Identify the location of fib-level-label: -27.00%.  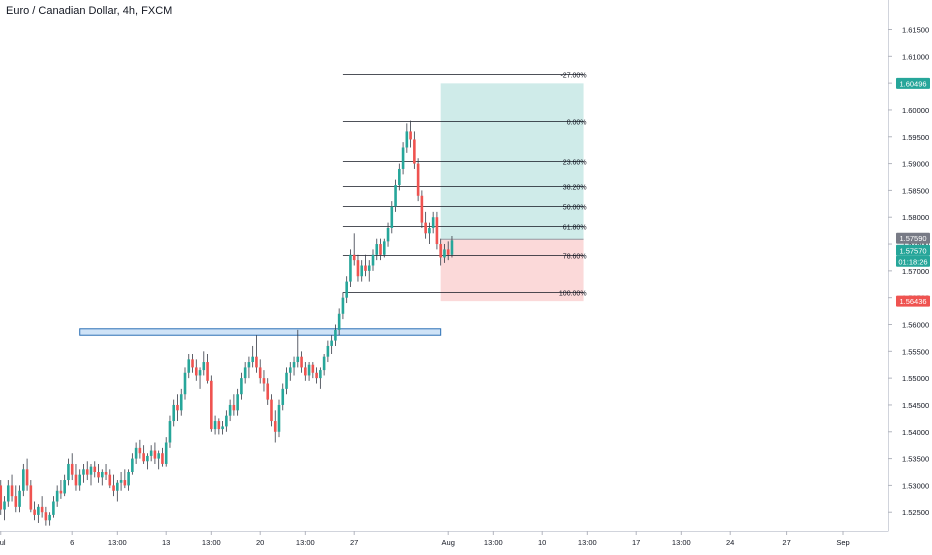
(573, 76).